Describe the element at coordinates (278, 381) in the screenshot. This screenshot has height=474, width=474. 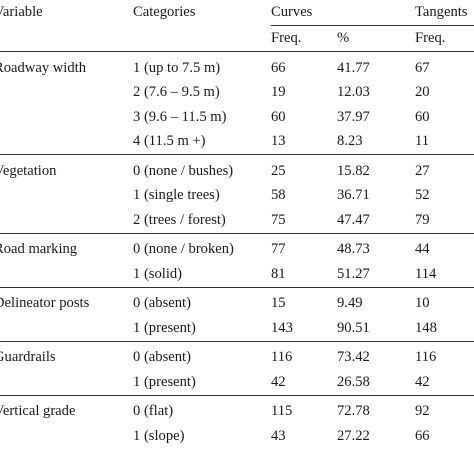
I see `curves-freq-cell: 42` at that location.